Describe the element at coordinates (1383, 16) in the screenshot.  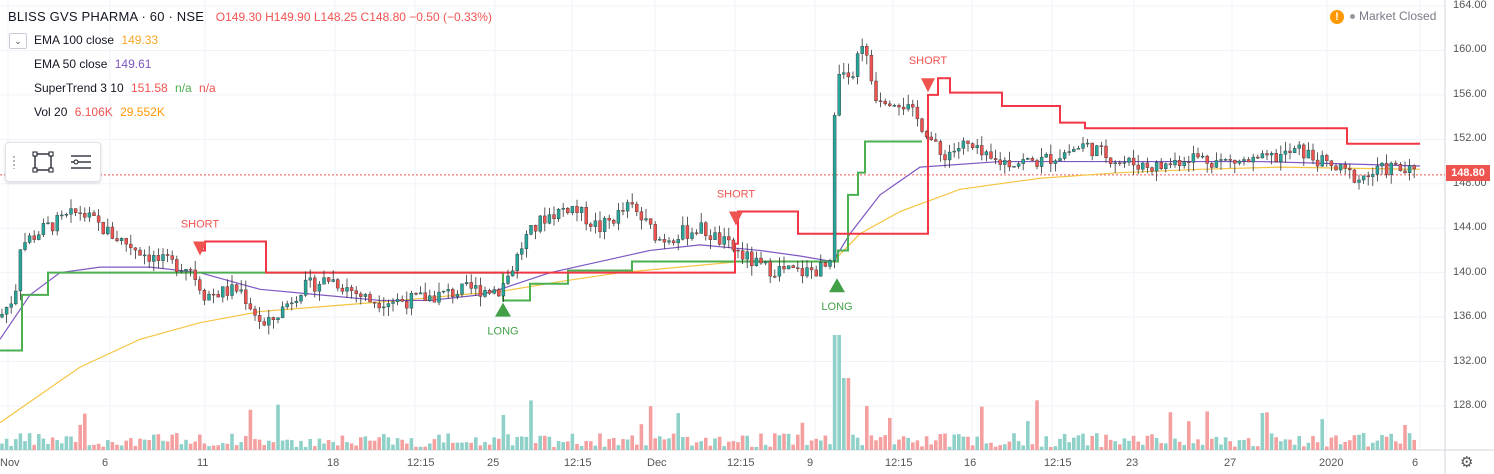
I see `market-status: ! Market Closed` at that location.